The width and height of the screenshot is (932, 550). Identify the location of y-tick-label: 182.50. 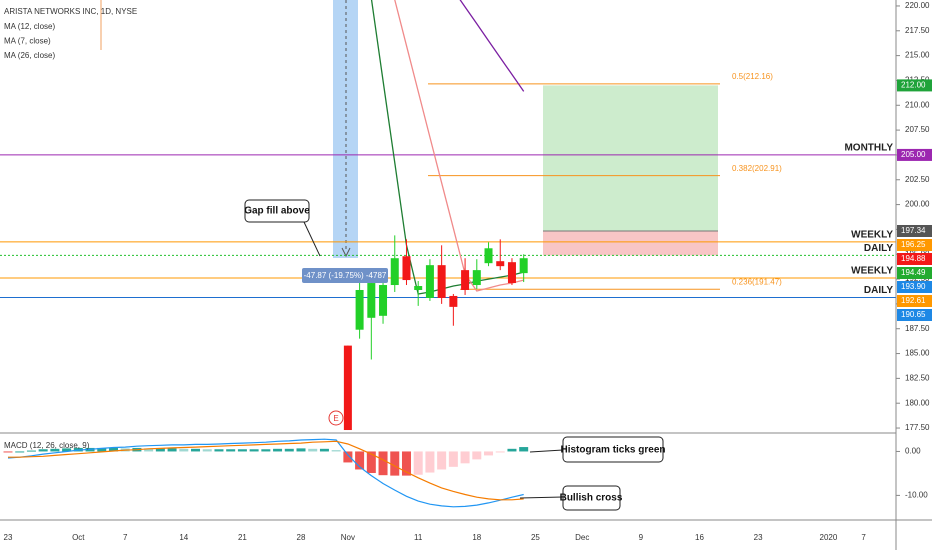
(917, 377).